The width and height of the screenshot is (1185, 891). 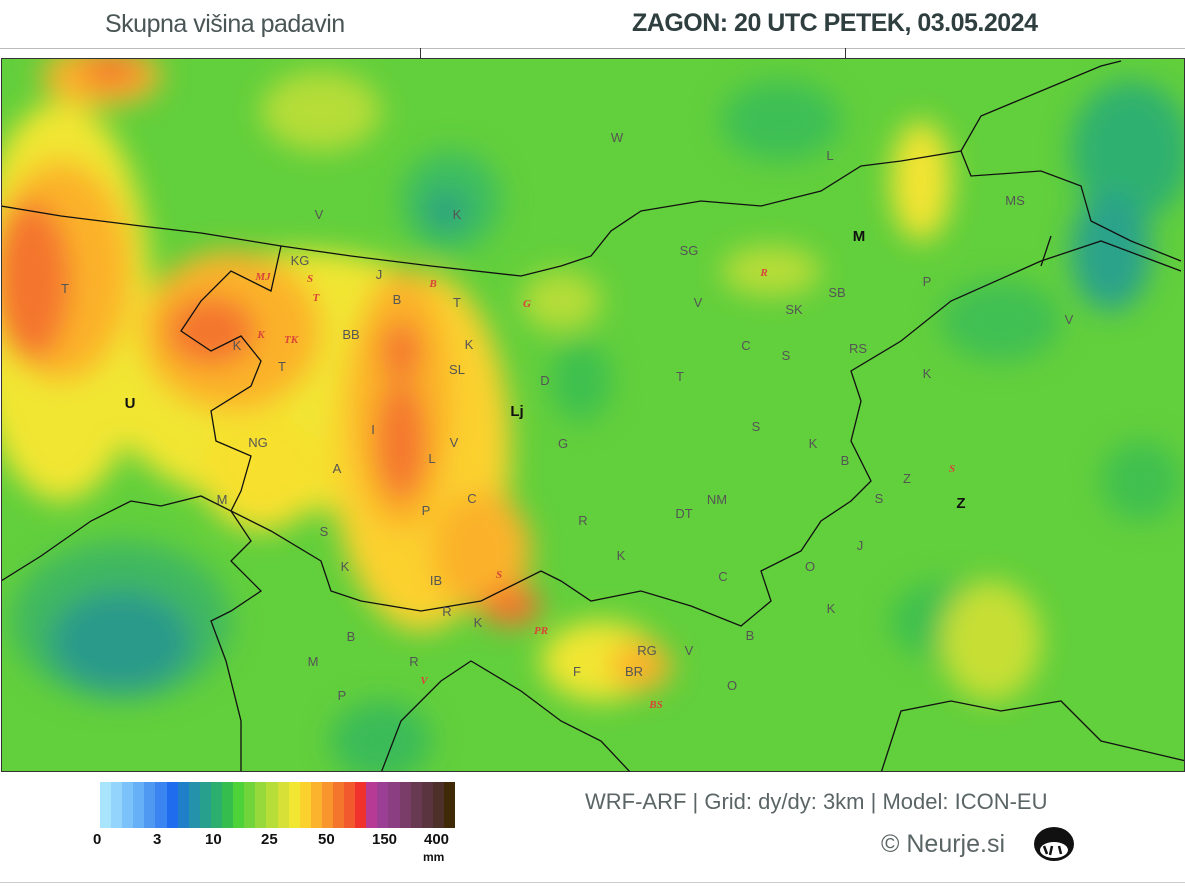 I want to click on color-scale-legend, so click(x=277, y=805).